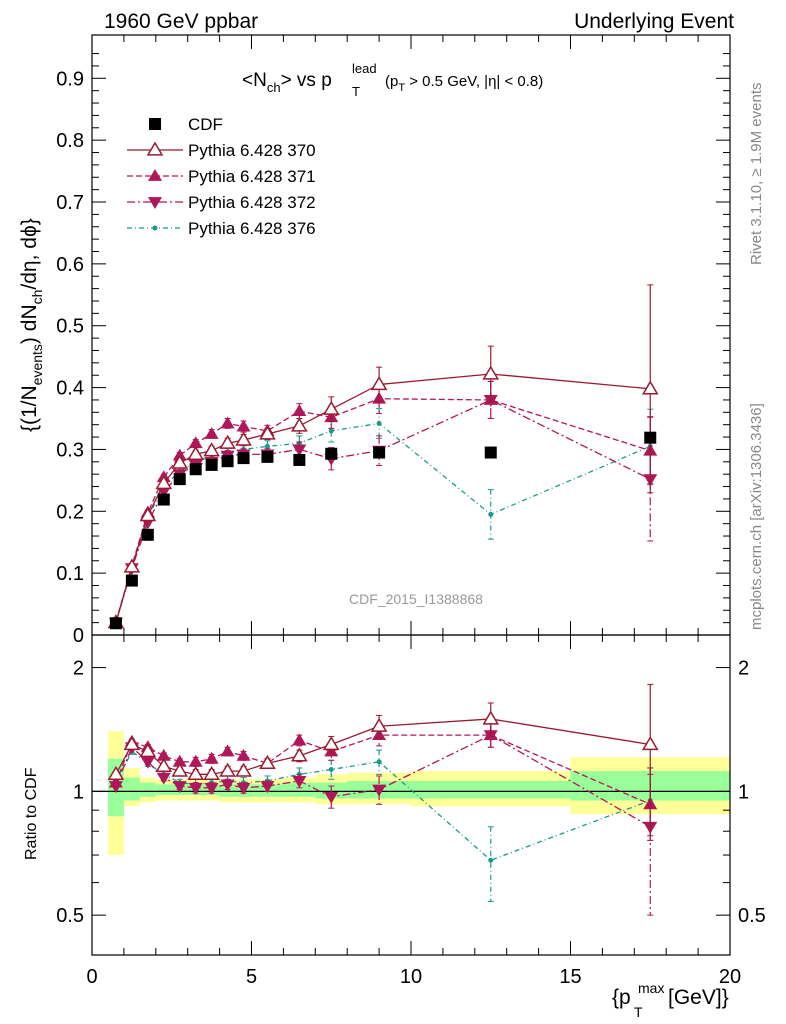 Image resolution: width=786 pixels, height=1024 pixels. I want to click on y-tick-label-ratio: 0.5, so click(70, 916).